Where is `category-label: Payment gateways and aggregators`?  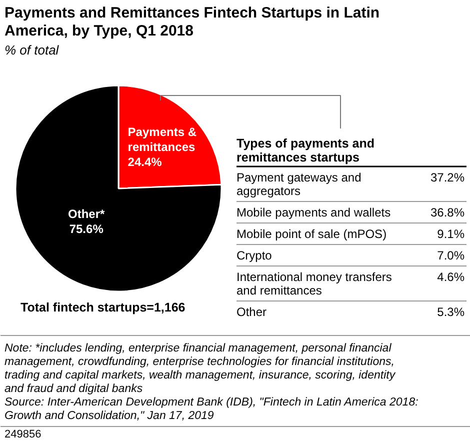 category-label: Payment gateways and aggregators is located at coordinates (299, 184).